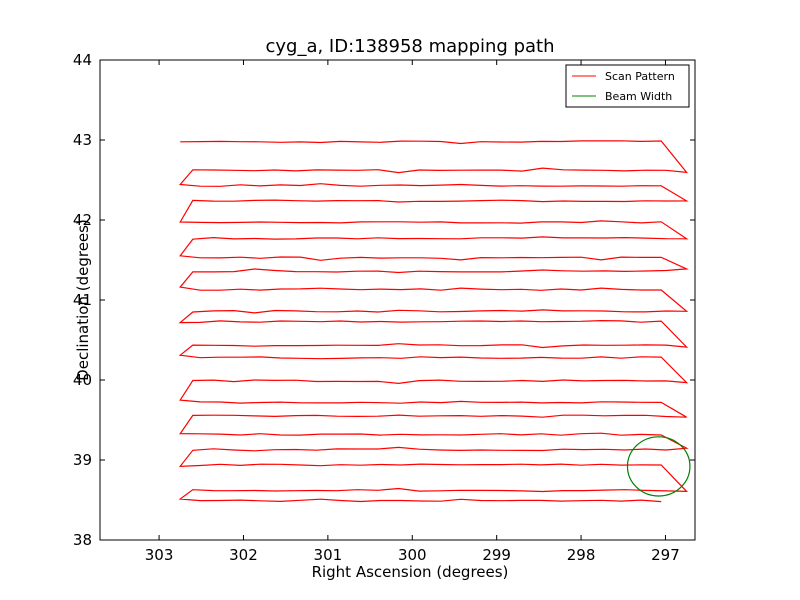 This screenshot has height=600, width=800. What do you see at coordinates (640, 76) in the screenshot?
I see `legend-label-scan-pattern: Scan Pattern` at bounding box center [640, 76].